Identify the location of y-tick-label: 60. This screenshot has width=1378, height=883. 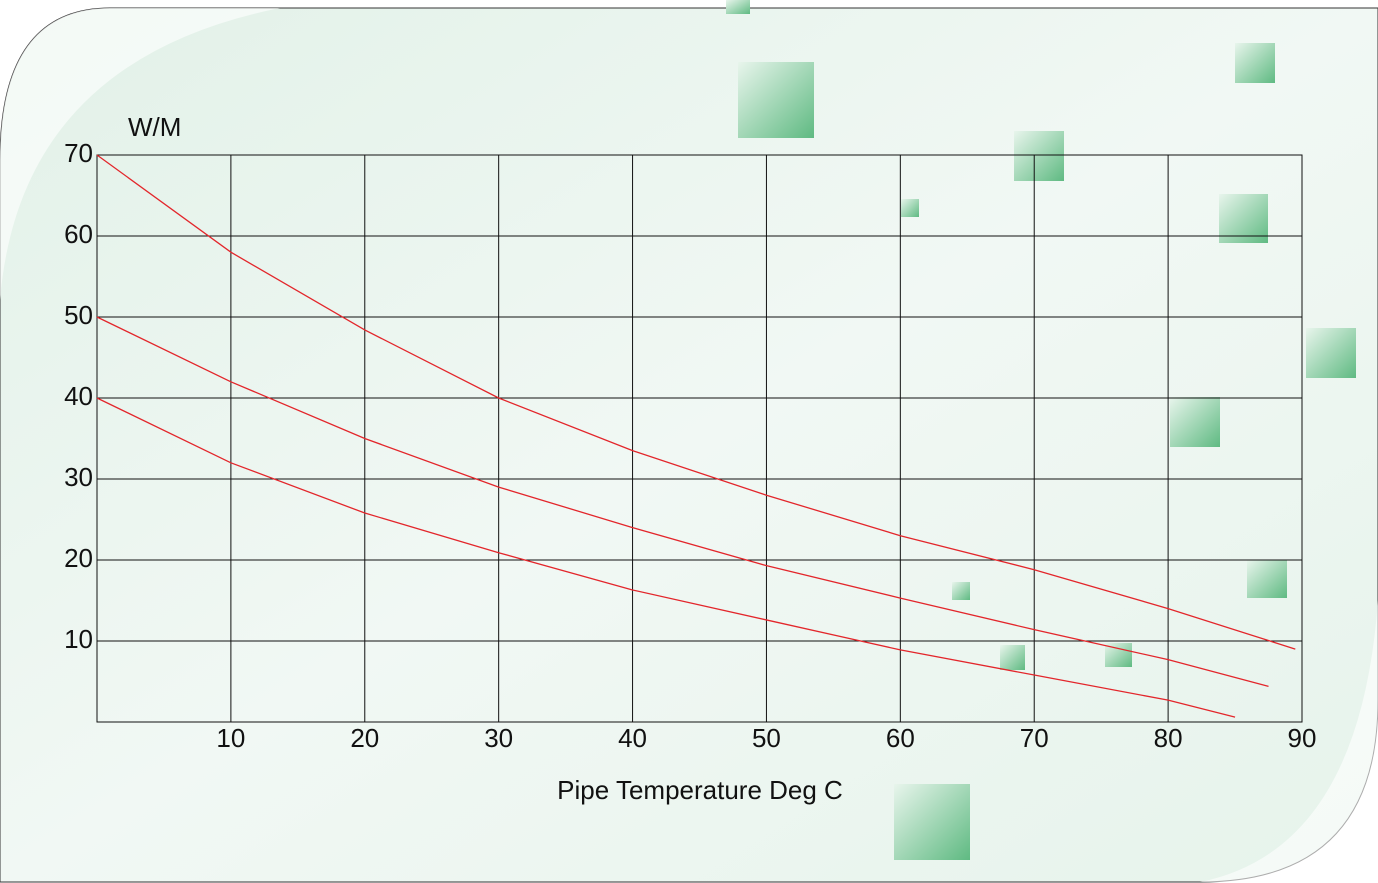
(78, 234).